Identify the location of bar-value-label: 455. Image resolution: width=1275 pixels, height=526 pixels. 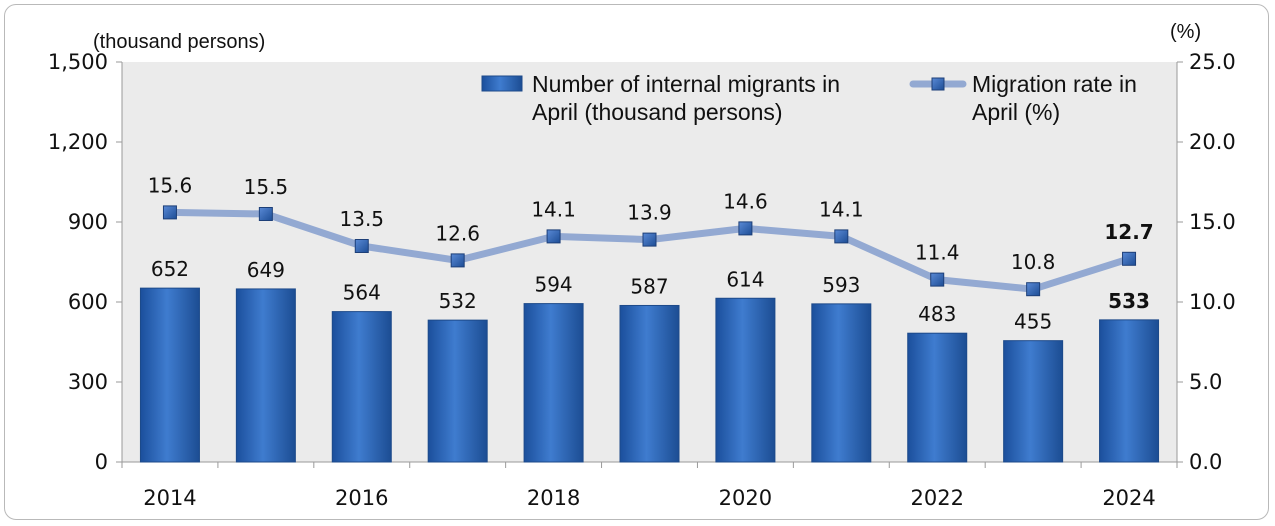
(1033, 322).